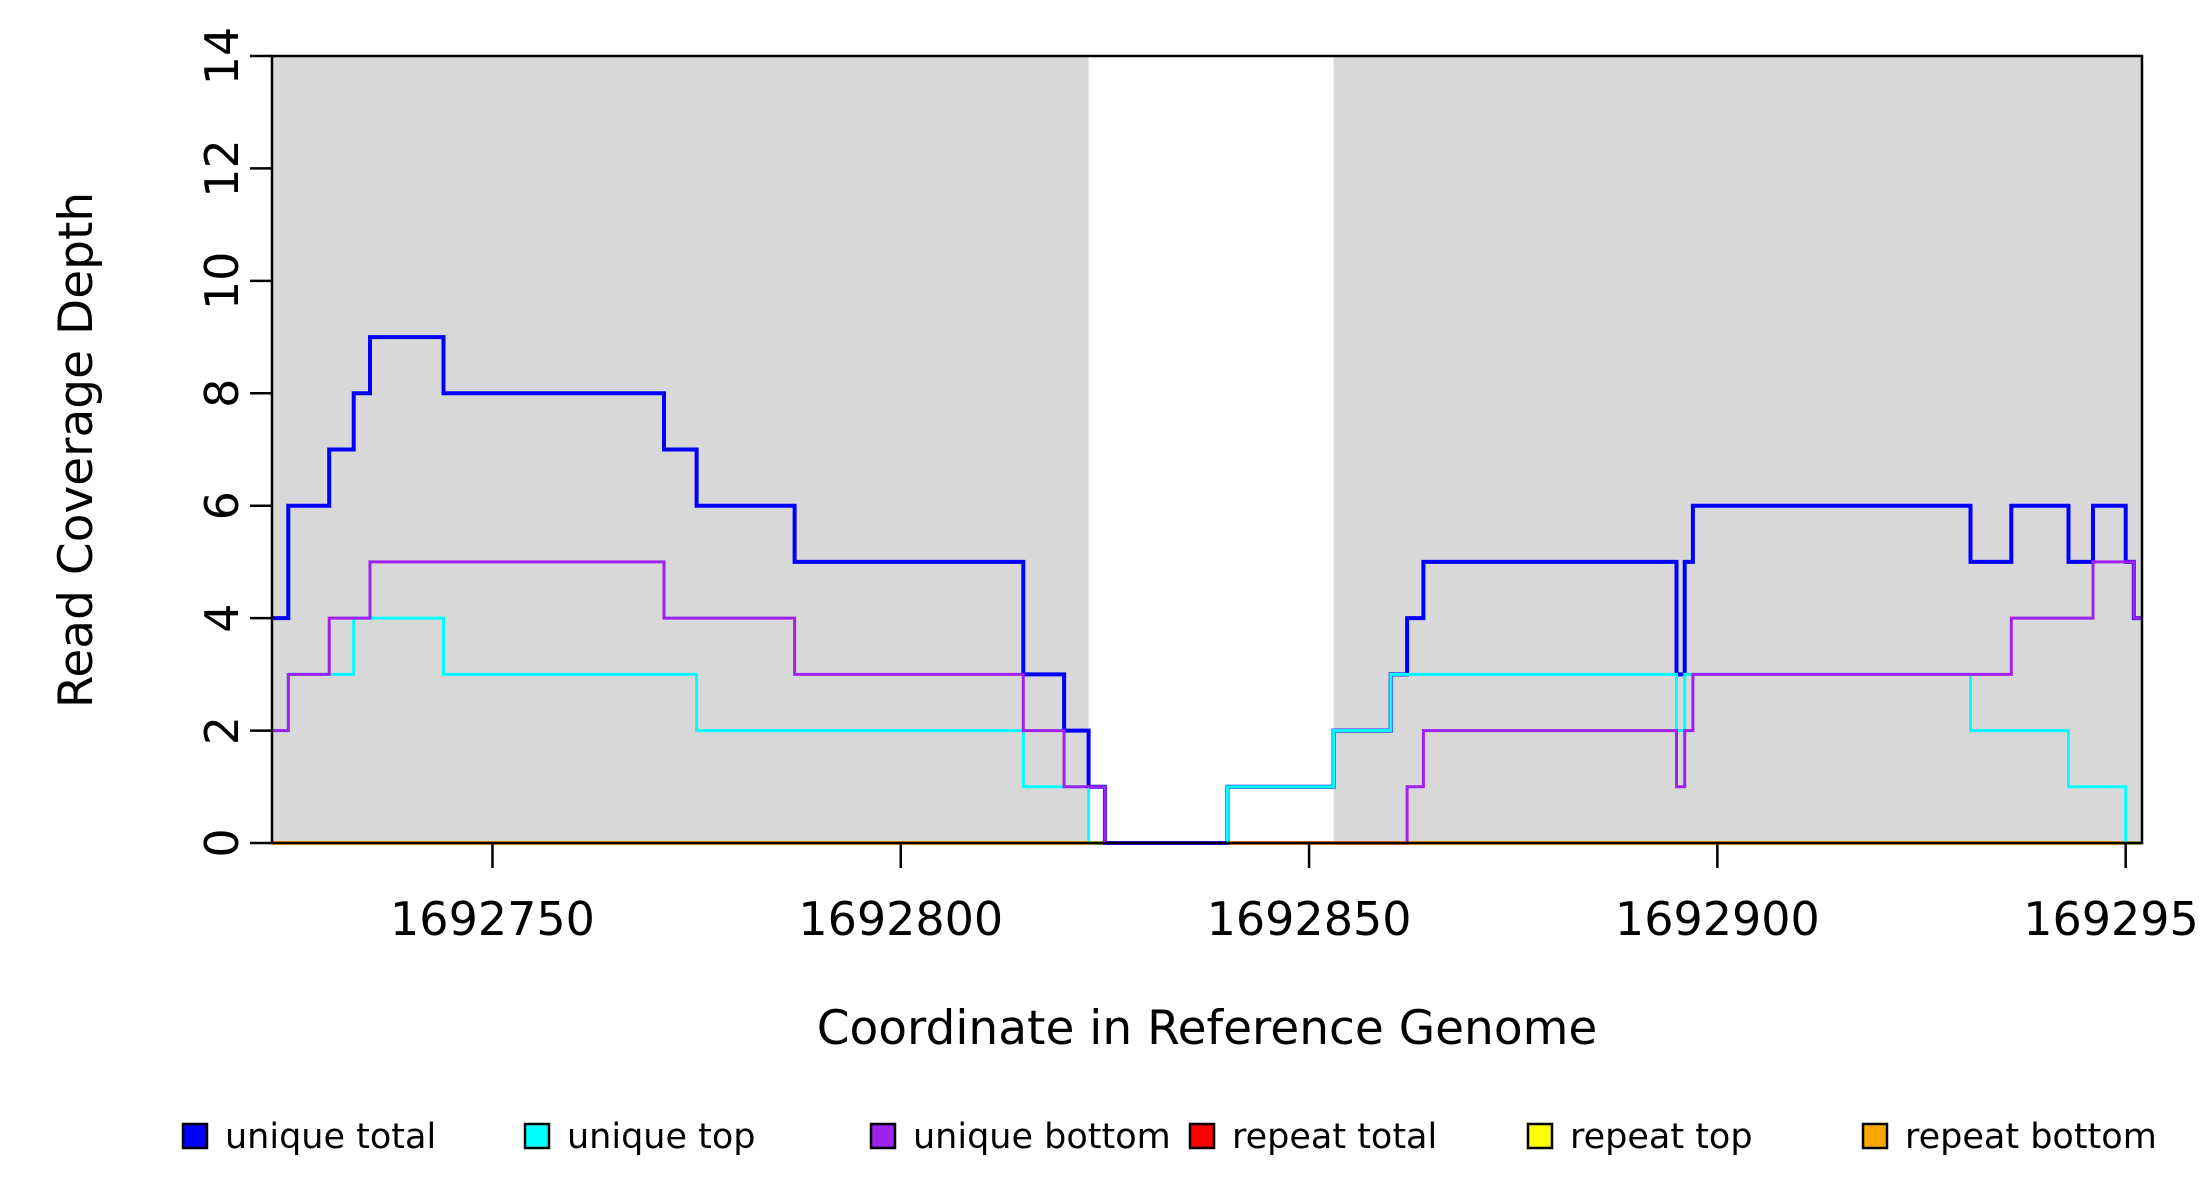  Describe the element at coordinates (537, 1136) in the screenshot. I see `legend-swatch-unique-top` at that location.